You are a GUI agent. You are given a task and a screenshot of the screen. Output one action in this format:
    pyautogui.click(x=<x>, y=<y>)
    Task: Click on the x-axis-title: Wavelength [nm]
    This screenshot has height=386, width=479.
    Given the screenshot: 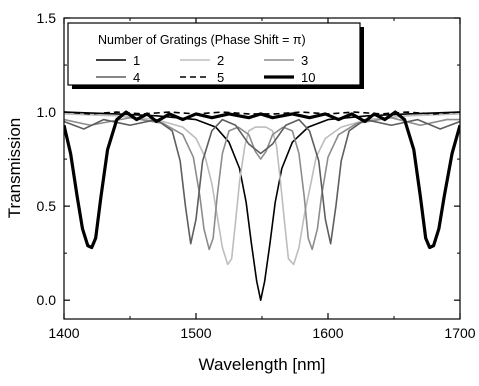 What is the action you would take?
    pyautogui.click(x=262, y=364)
    